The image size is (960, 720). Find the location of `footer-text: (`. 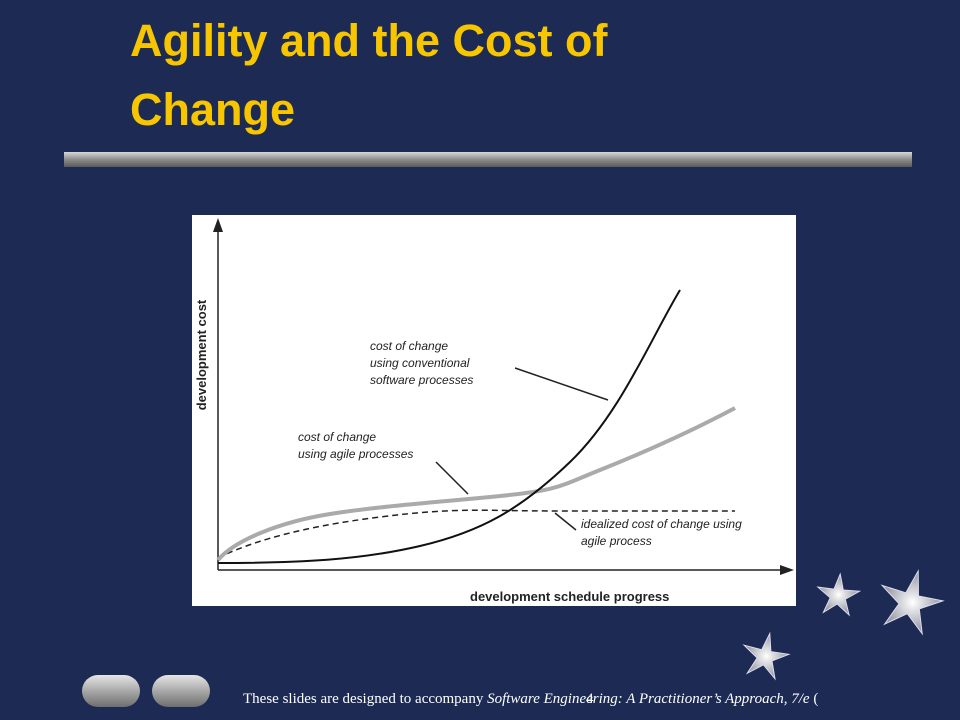

footer-text: ( is located at coordinates (814, 699).